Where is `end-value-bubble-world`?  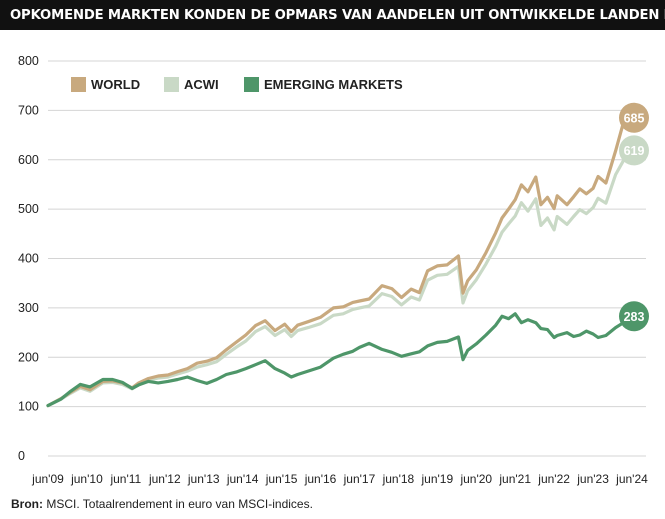 end-value-bubble-world is located at coordinates (634, 117).